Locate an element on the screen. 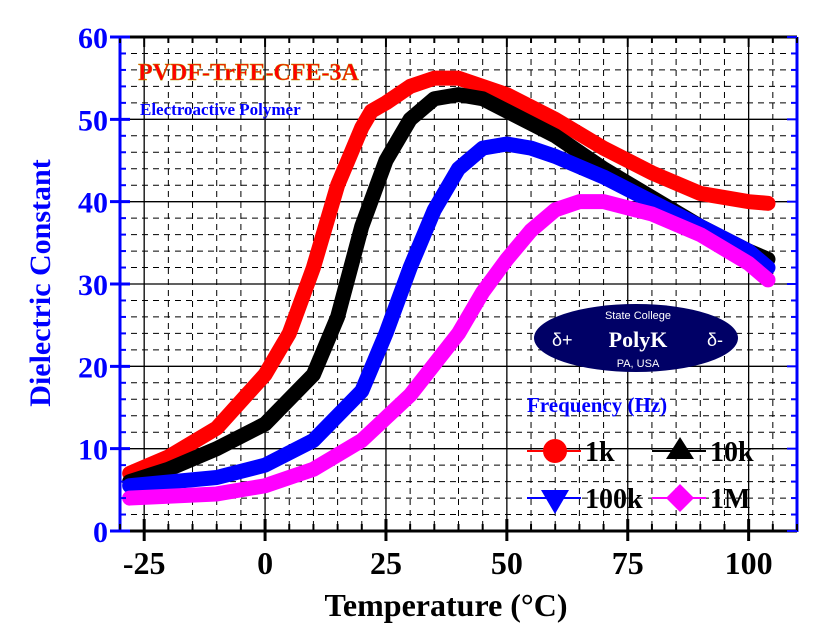 The height and width of the screenshot is (640, 836). y-tick-label: 40 is located at coordinates (93, 203).